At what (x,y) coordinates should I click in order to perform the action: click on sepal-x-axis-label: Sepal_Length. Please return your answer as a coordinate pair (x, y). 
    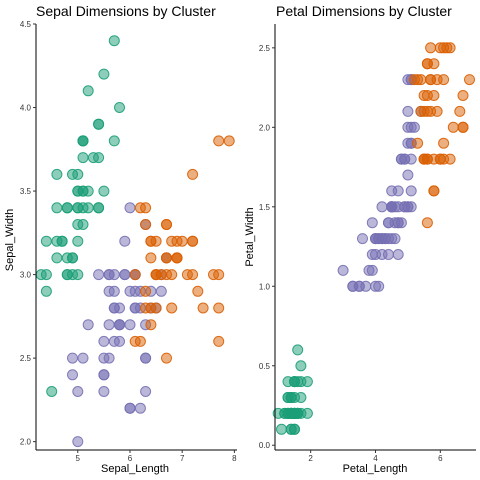
    Looking at the image, I should click on (135, 469).